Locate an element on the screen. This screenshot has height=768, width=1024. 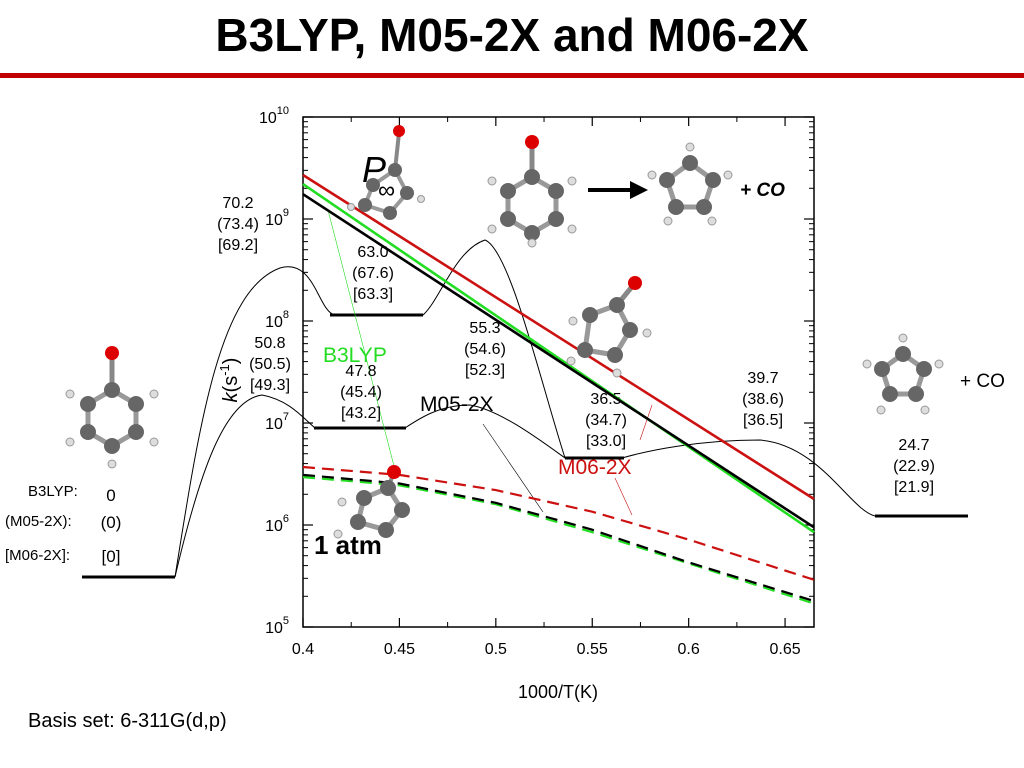
bottom-intermediate-molecule-icon is located at coordinates (371, 502).